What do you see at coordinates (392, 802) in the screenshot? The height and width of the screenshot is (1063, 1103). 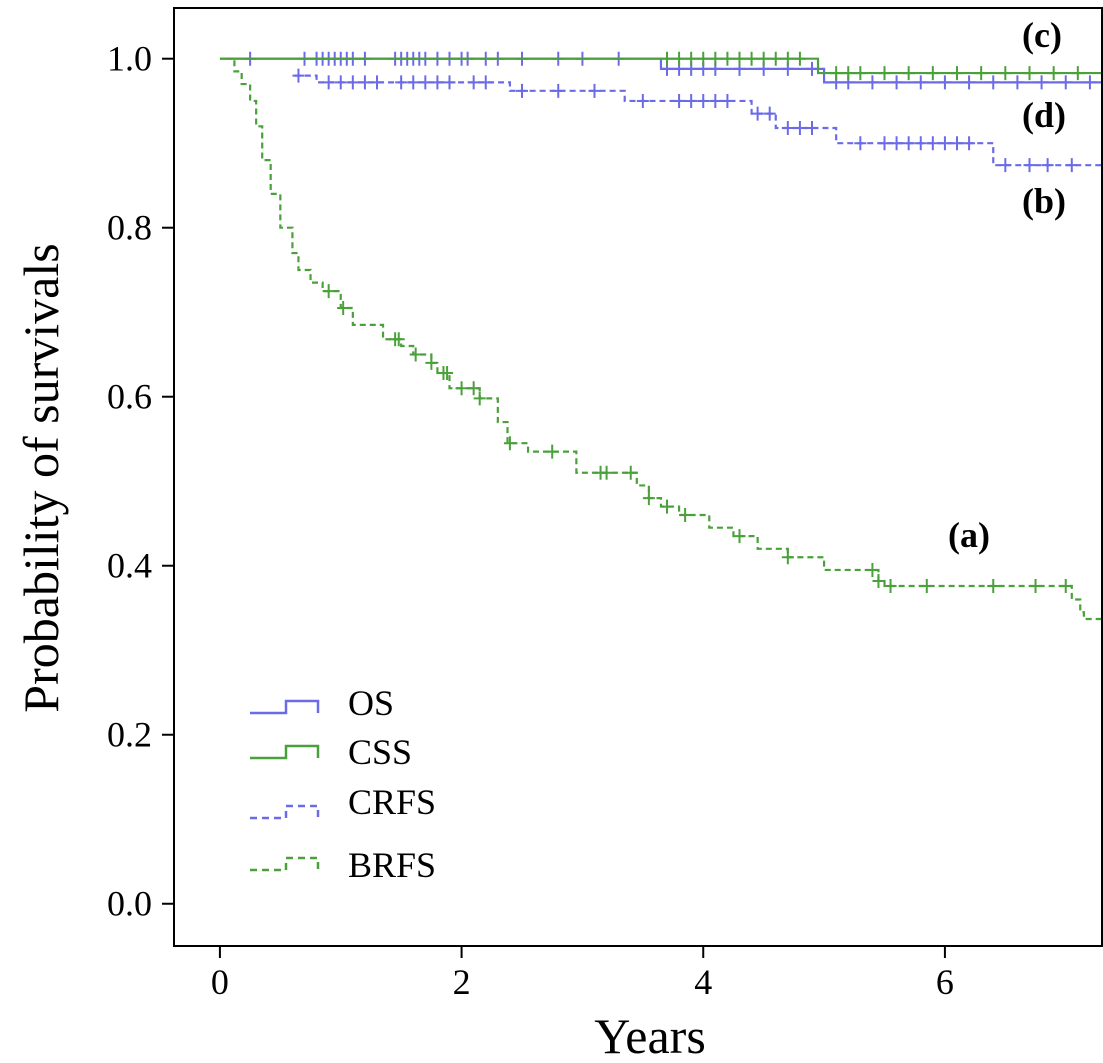 I see `legend-crfs-label: CRFS` at bounding box center [392, 802].